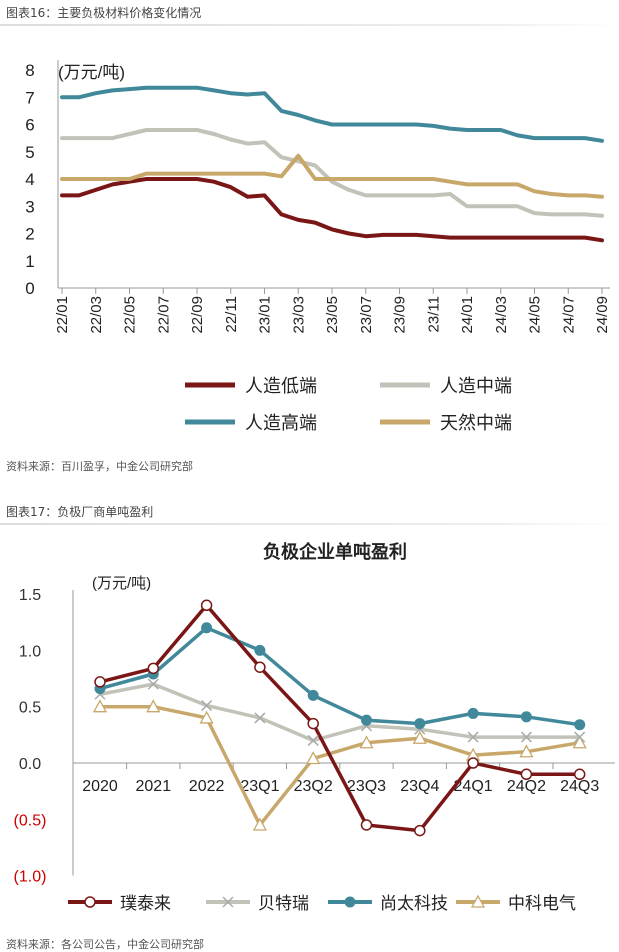 The image size is (619, 952). Describe the element at coordinates (29, 152) in the screenshot. I see `y-tick-label: 5` at that location.